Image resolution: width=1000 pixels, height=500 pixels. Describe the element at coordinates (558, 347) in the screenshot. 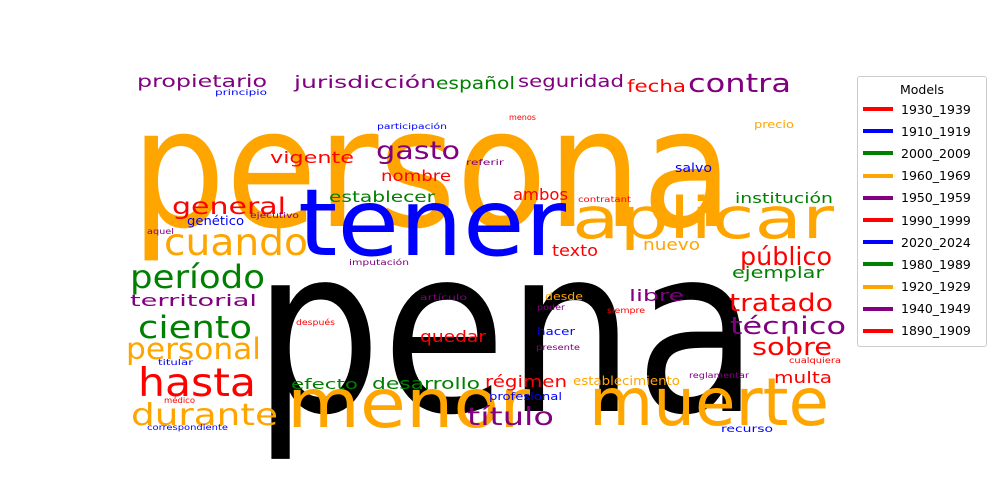

I see `word-61: presente` at that location.